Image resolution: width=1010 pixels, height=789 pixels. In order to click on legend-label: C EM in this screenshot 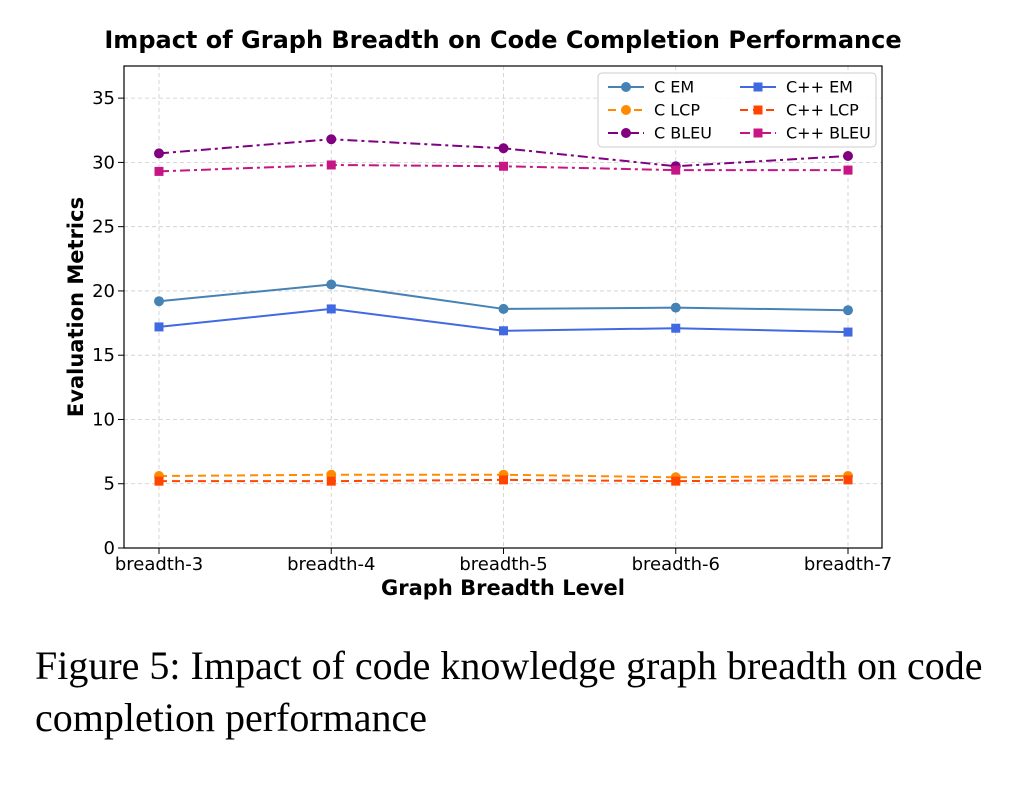, I will do `click(674, 87)`.